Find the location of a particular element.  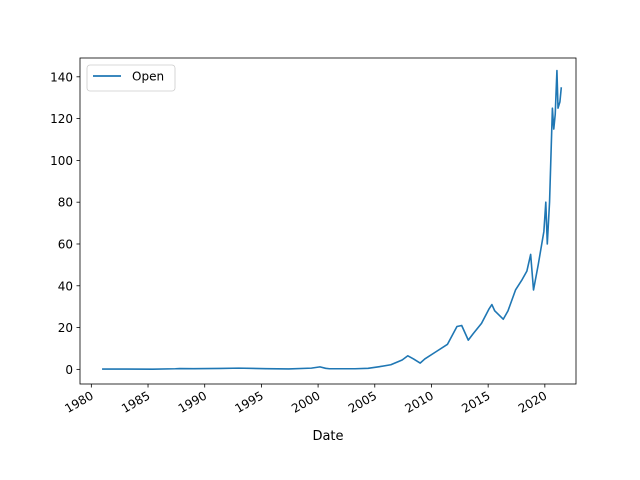

legend-box is located at coordinates (131, 78).